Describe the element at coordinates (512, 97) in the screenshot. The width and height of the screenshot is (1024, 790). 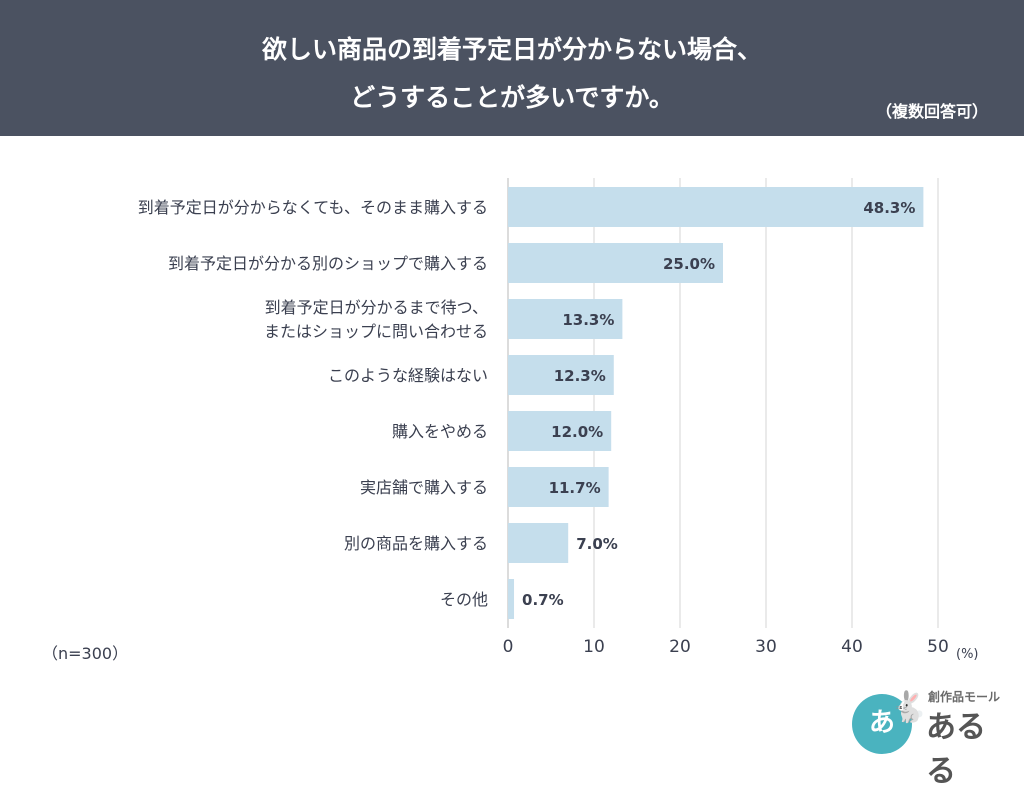
I see `chart-title-line2: どうすることが多いですか。` at that location.